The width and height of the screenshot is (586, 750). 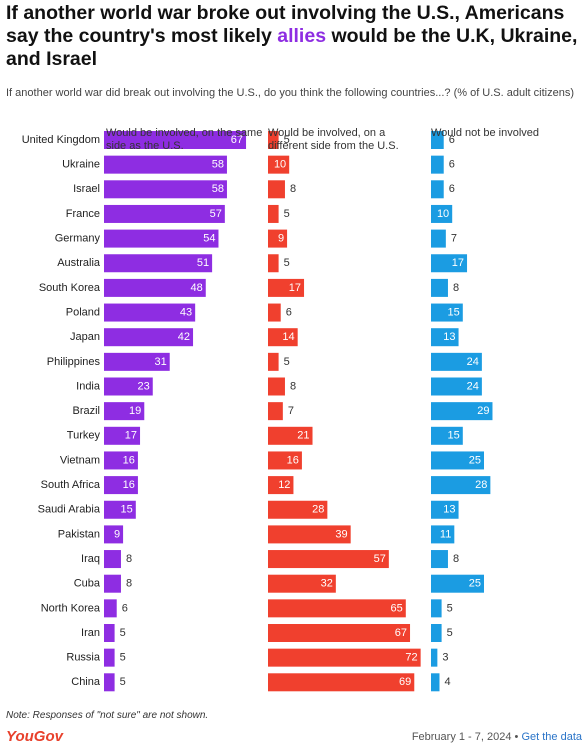 I want to click on value-label: 58, so click(x=218, y=189).